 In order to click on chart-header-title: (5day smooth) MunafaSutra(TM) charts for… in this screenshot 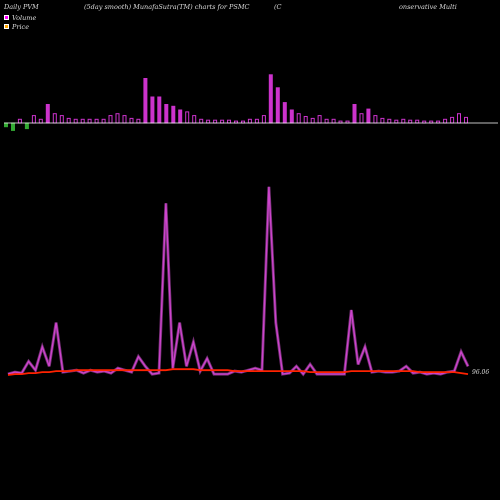, I will do `click(167, 7)`.